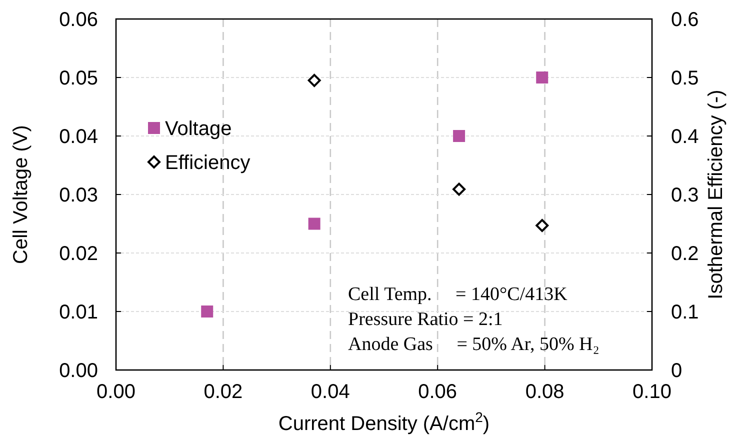 The image size is (736, 443). What do you see at coordinates (384, 422) in the screenshot?
I see `x-axis-title: Current Density (A/cm$^{2}$)` at bounding box center [384, 422].